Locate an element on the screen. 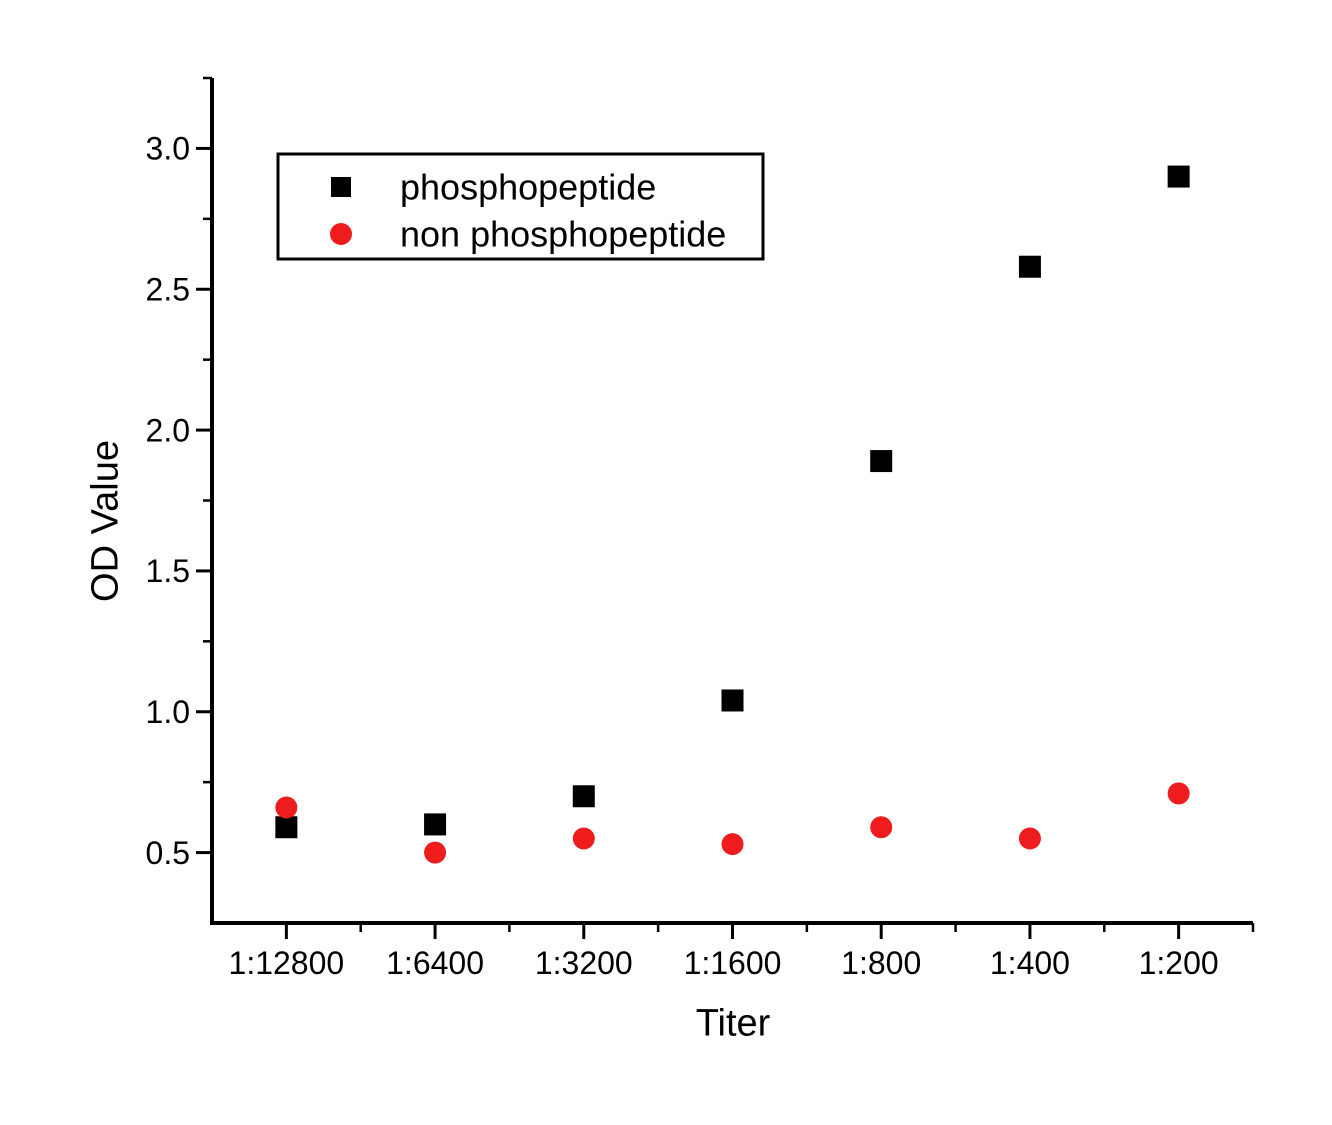 The image size is (1332, 1125). y-tick-label: 1.0 is located at coordinates (168, 712).